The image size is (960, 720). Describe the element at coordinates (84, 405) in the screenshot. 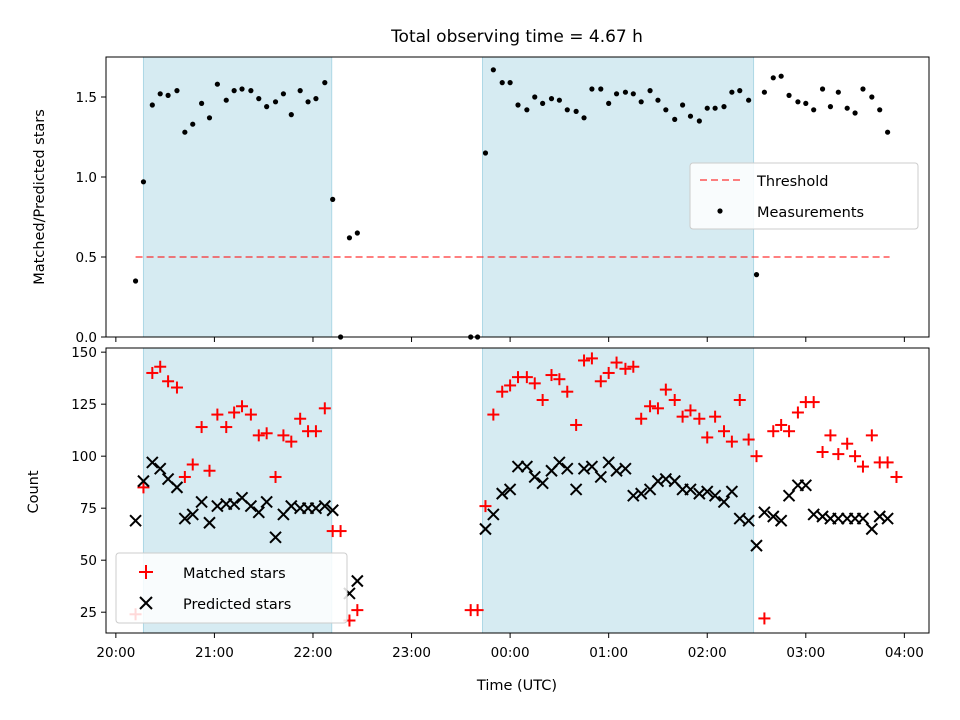

I see `y-tick-label: 125` at that location.